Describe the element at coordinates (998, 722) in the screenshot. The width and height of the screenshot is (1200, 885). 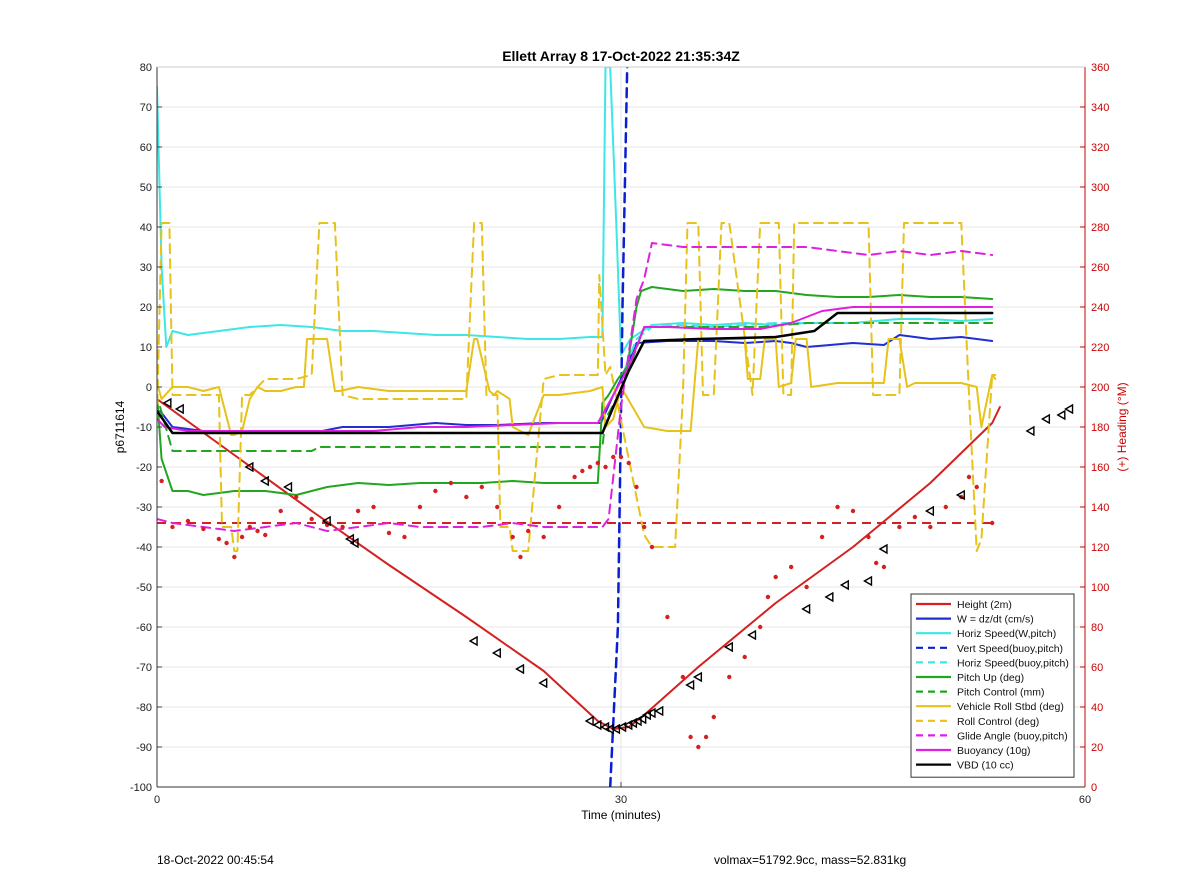
I see `legend-label: Roll Control (deg)` at that location.